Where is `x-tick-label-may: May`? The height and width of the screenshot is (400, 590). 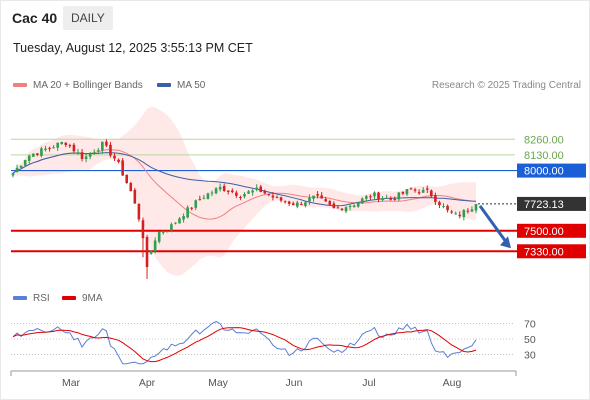
x-tick-label-may: May is located at coordinates (218, 383).